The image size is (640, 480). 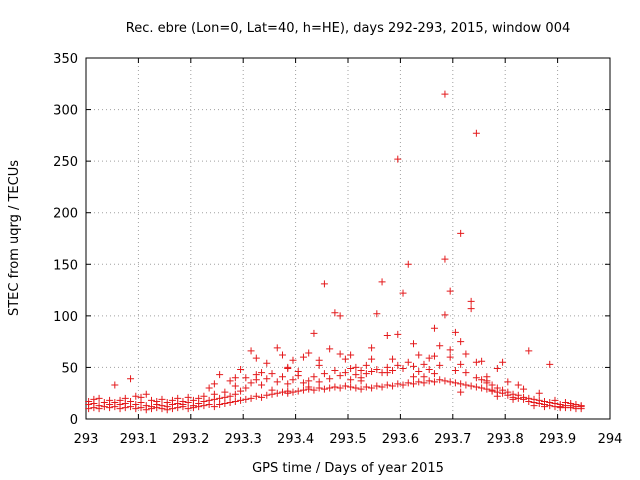 What do you see at coordinates (86, 439) in the screenshot?
I see `x-tick-label: 293` at bounding box center [86, 439].